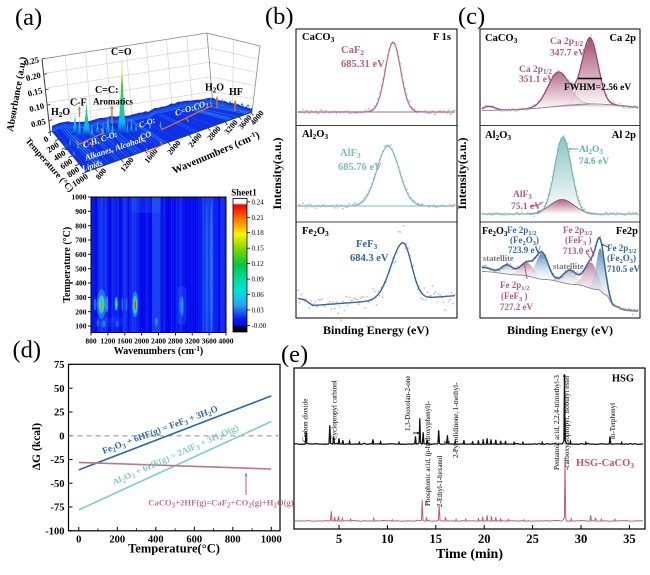 The width and height of the screenshot is (650, 575). I want to click on svg-text: 0.25, so click(31, 60).